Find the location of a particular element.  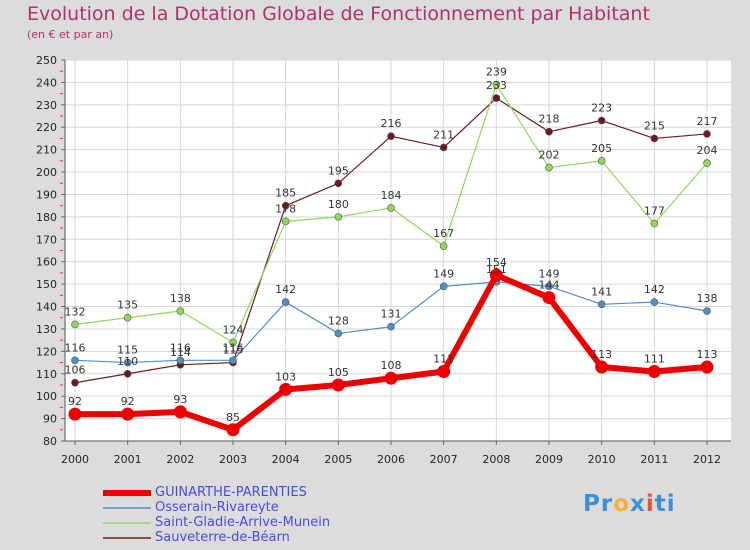

data-label: 113 is located at coordinates (707, 354).